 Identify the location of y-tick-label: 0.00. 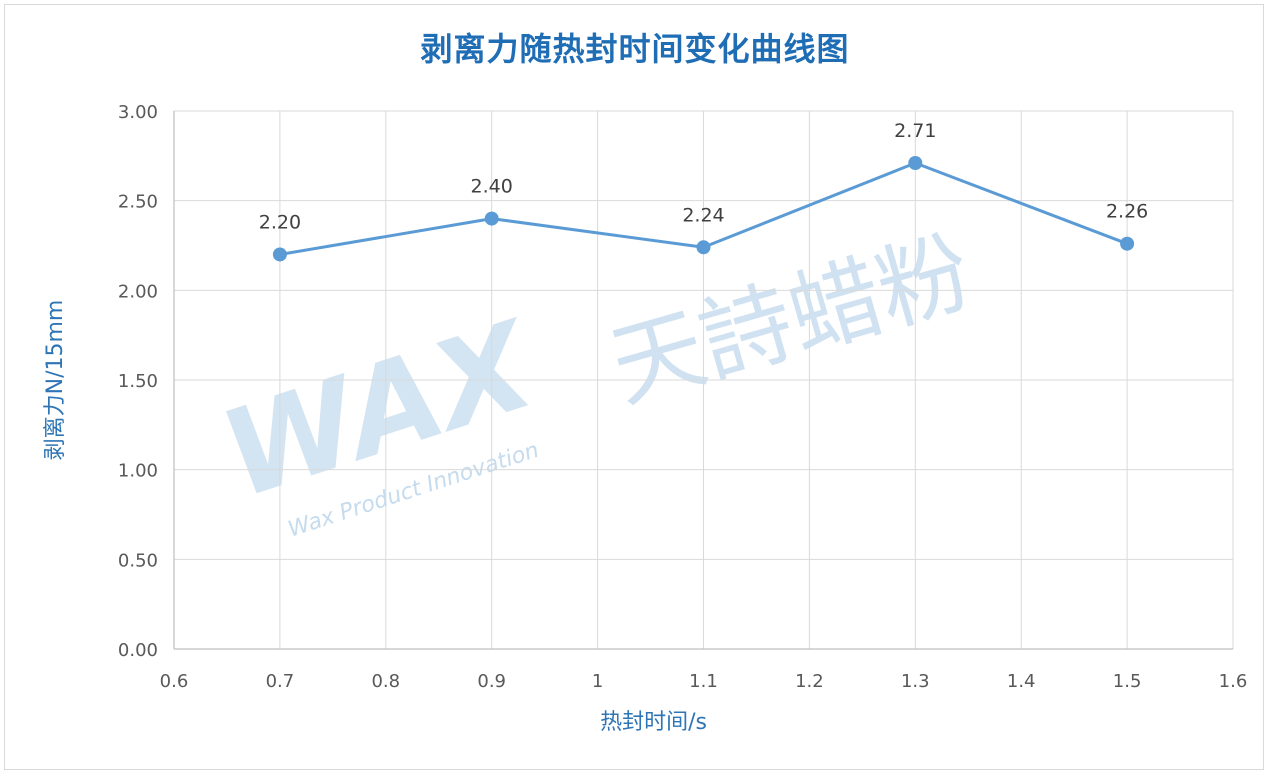
(138, 650).